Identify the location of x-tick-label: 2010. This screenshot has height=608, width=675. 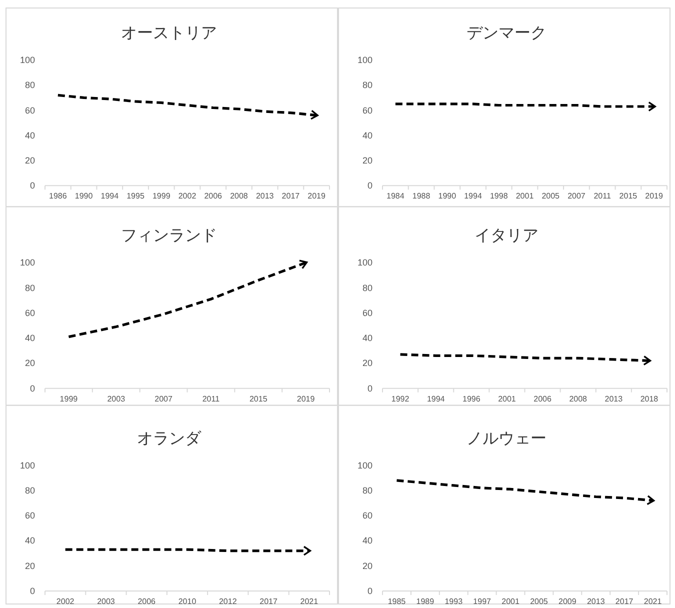
(187, 601).